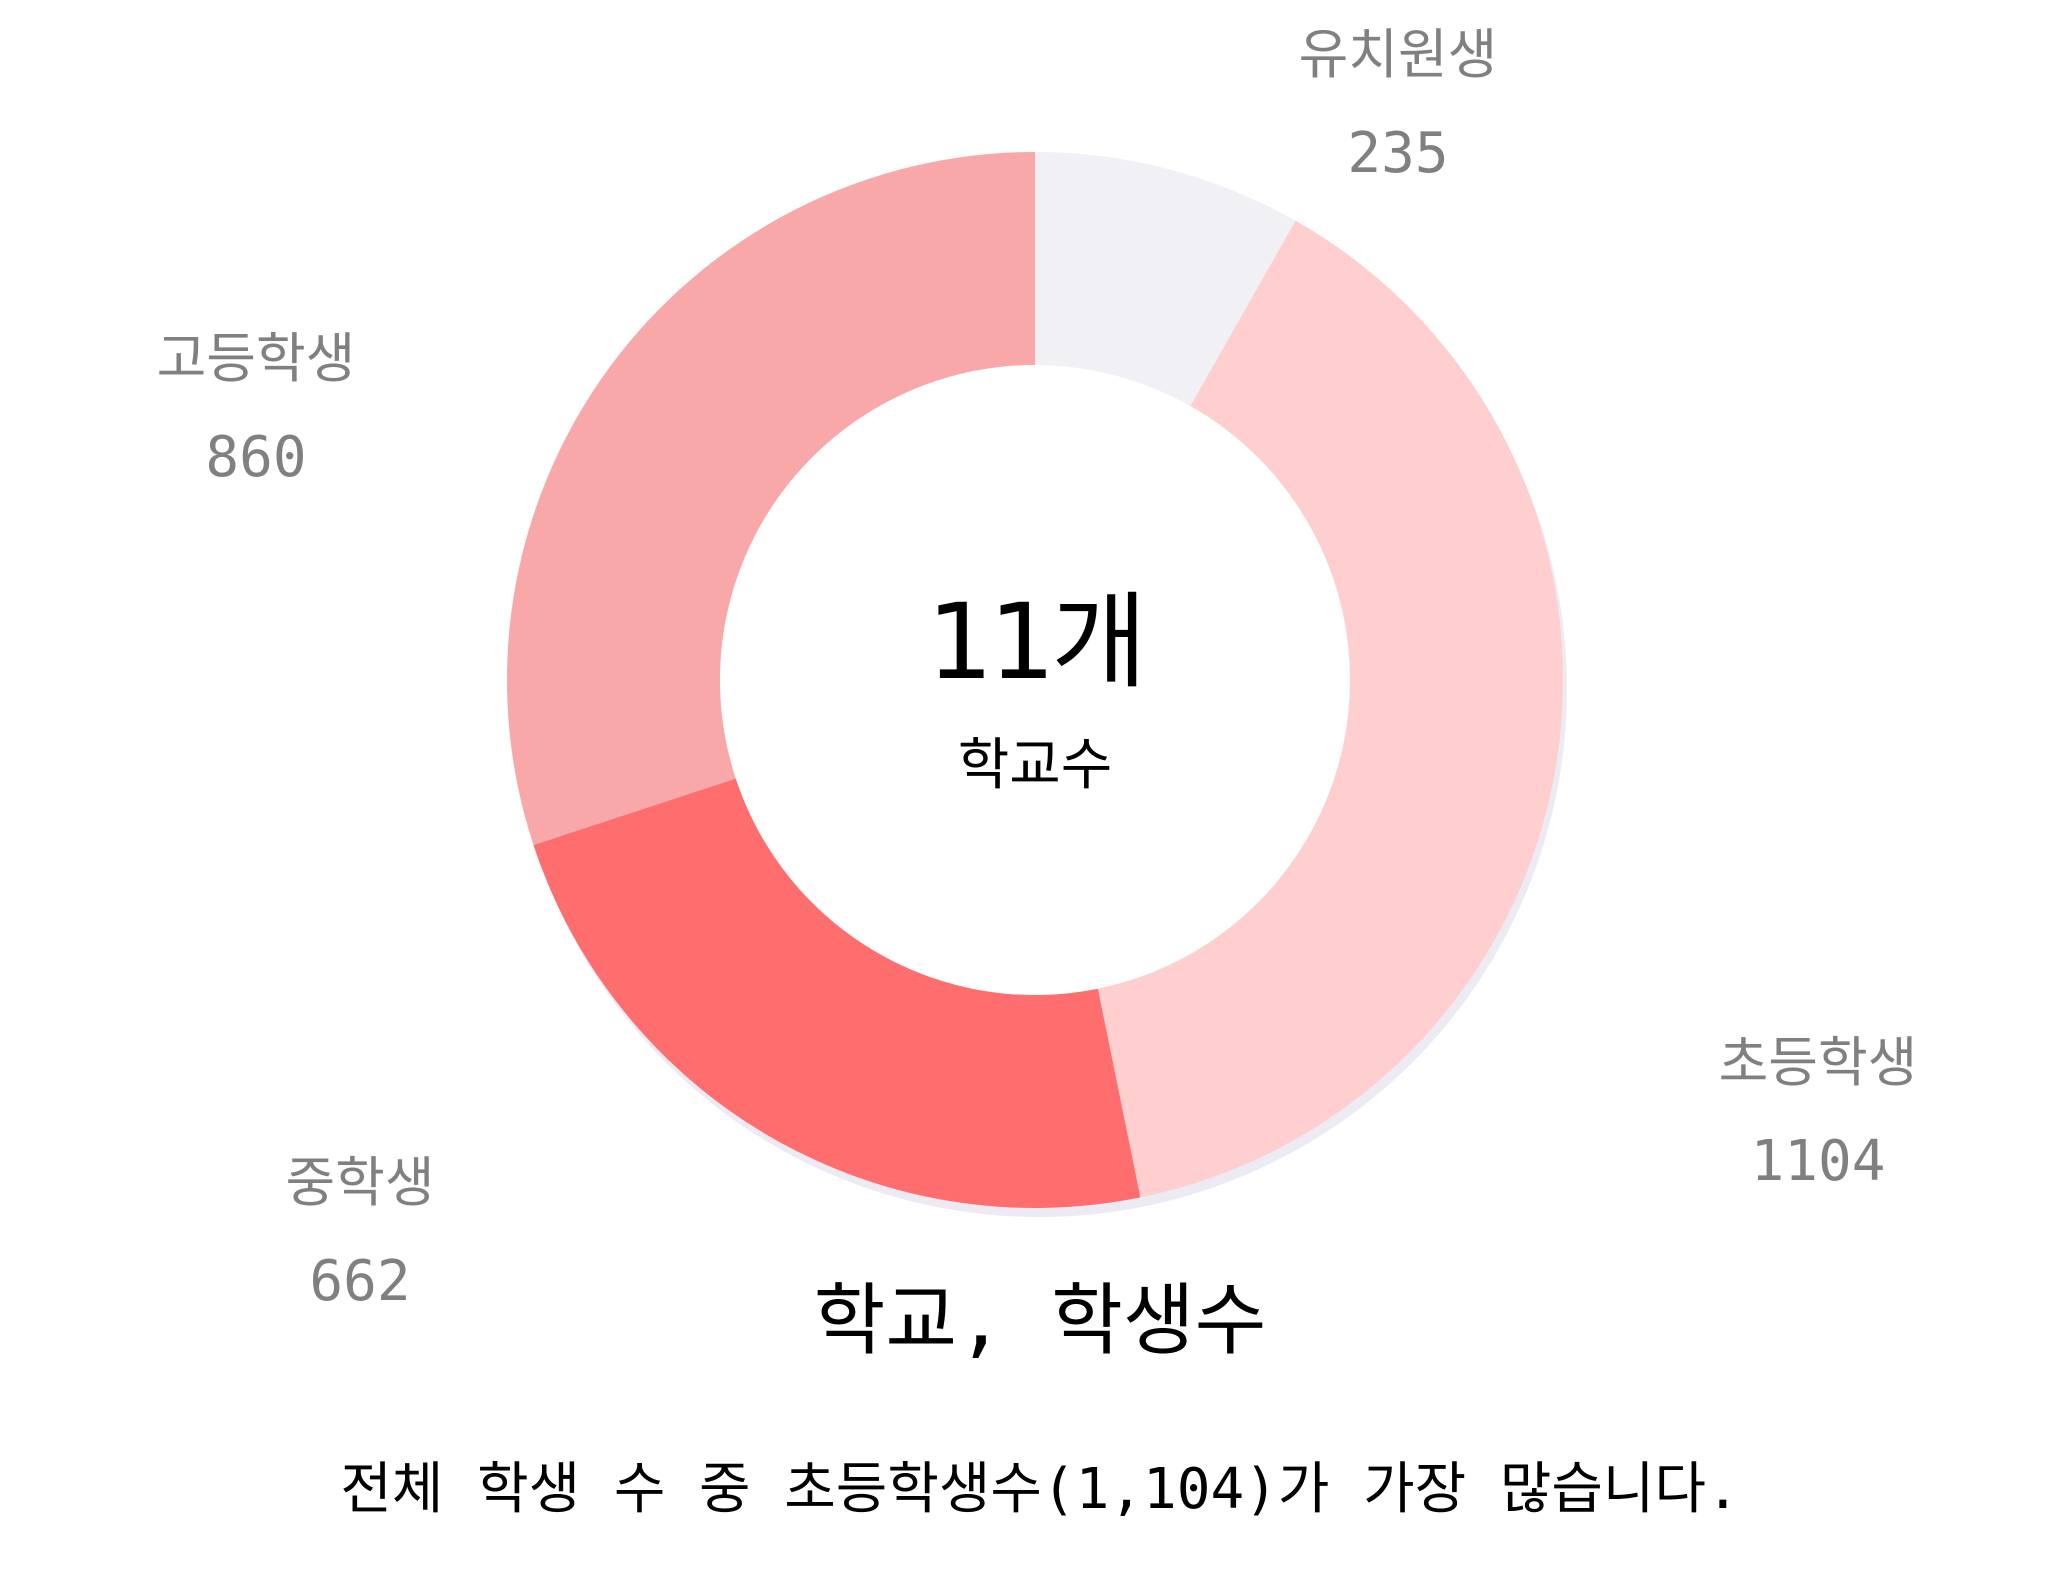 Image resolution: width=2052 pixels, height=1572 pixels. What do you see at coordinates (256, 457) in the screenshot?
I see `slice-value-high: 860` at bounding box center [256, 457].